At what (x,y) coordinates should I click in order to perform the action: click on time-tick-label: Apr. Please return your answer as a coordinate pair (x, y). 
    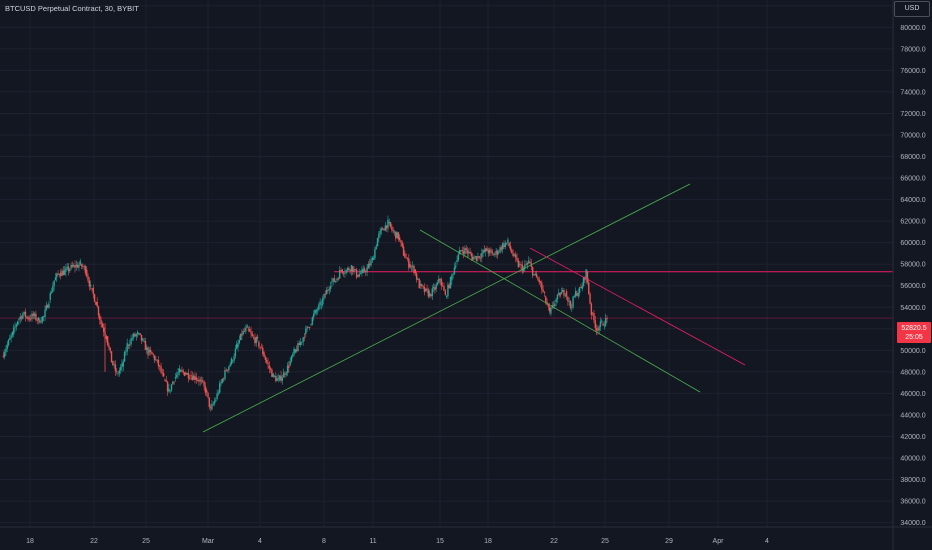
    Looking at the image, I should click on (719, 541).